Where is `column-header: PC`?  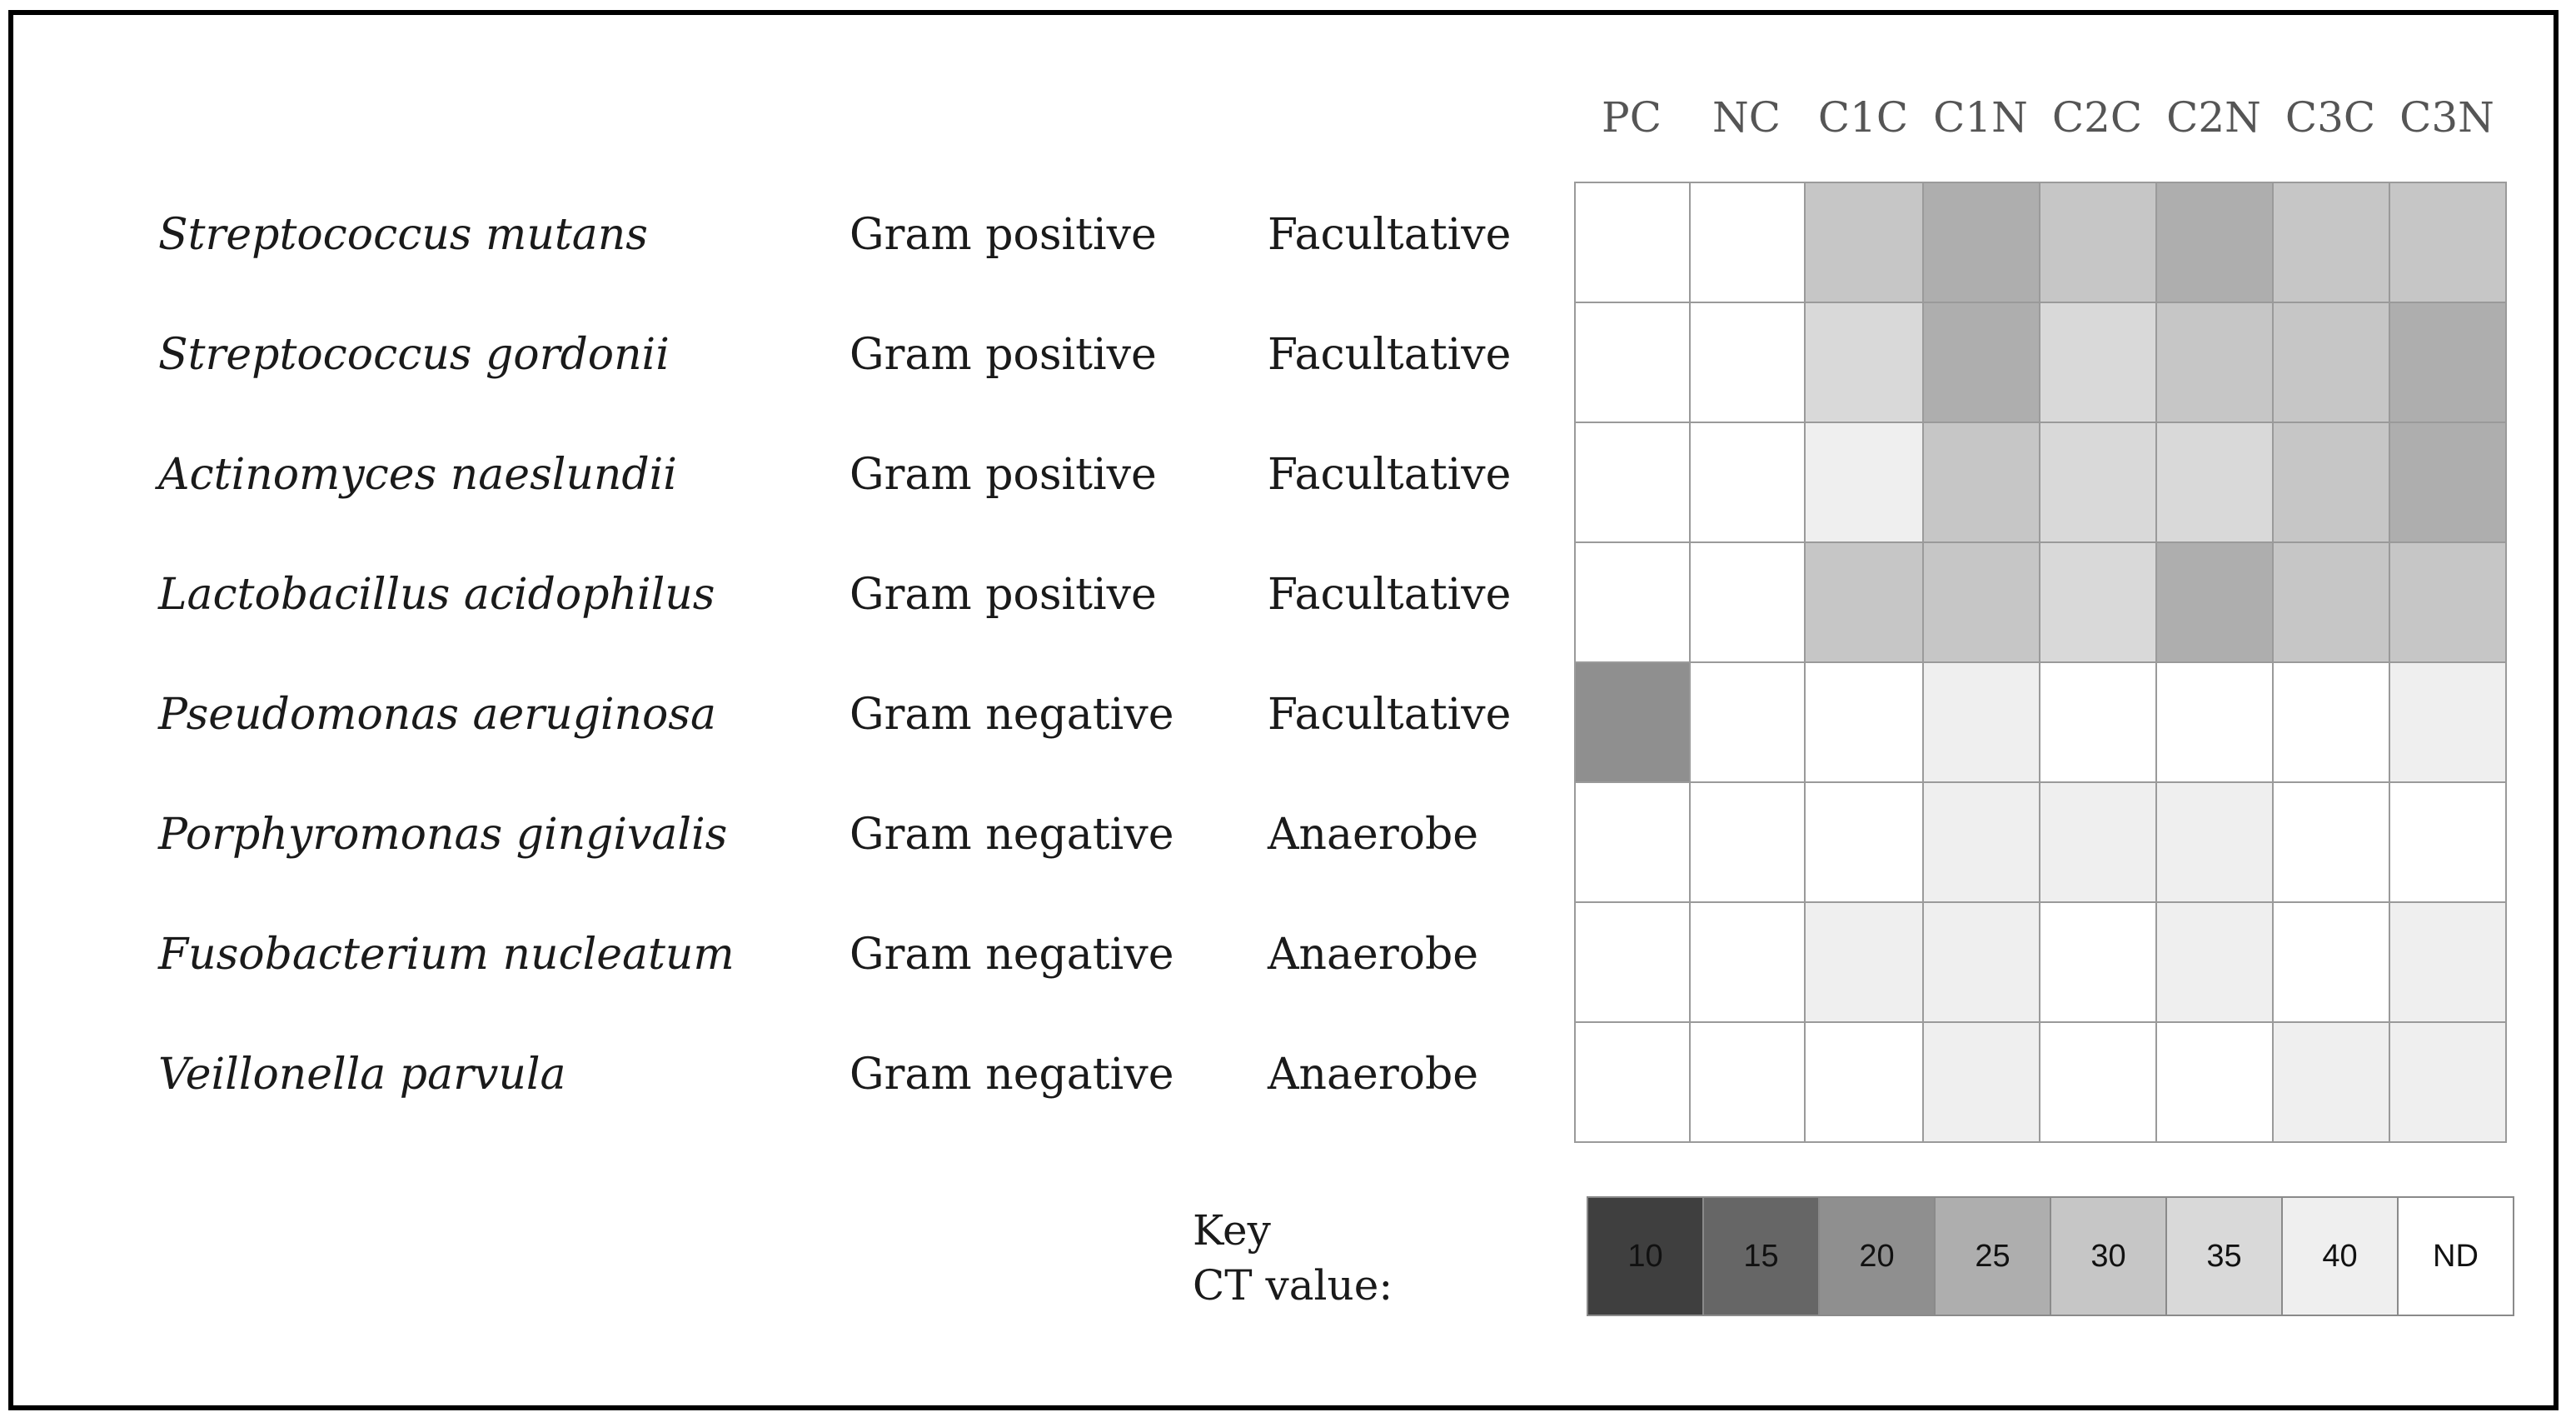
column-header: PC is located at coordinates (1632, 117).